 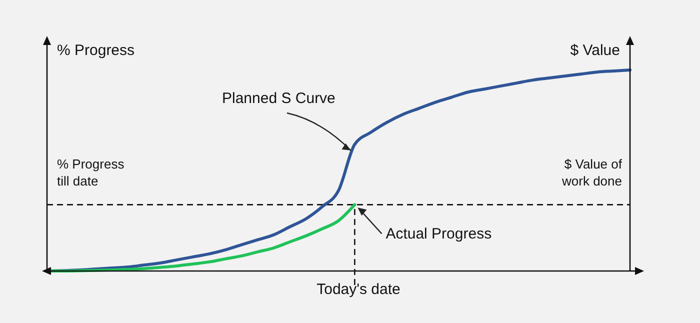 What do you see at coordinates (91, 172) in the screenshot?
I see `ref-line-label: % Progress till date` at bounding box center [91, 172].